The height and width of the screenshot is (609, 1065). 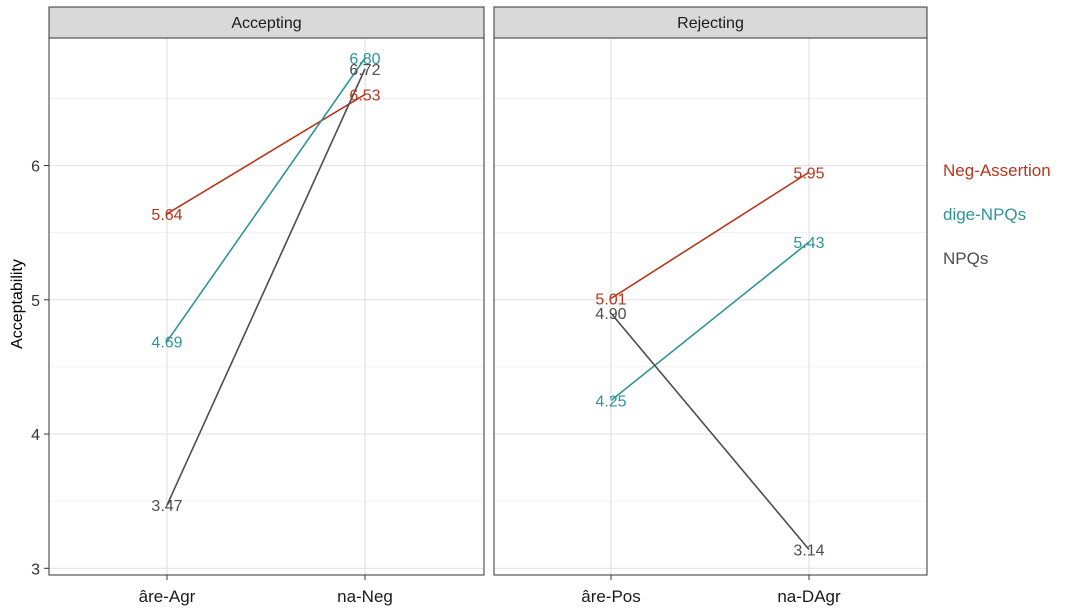 I want to click on x-tick-label: âre-Pos, so click(x=611, y=596).